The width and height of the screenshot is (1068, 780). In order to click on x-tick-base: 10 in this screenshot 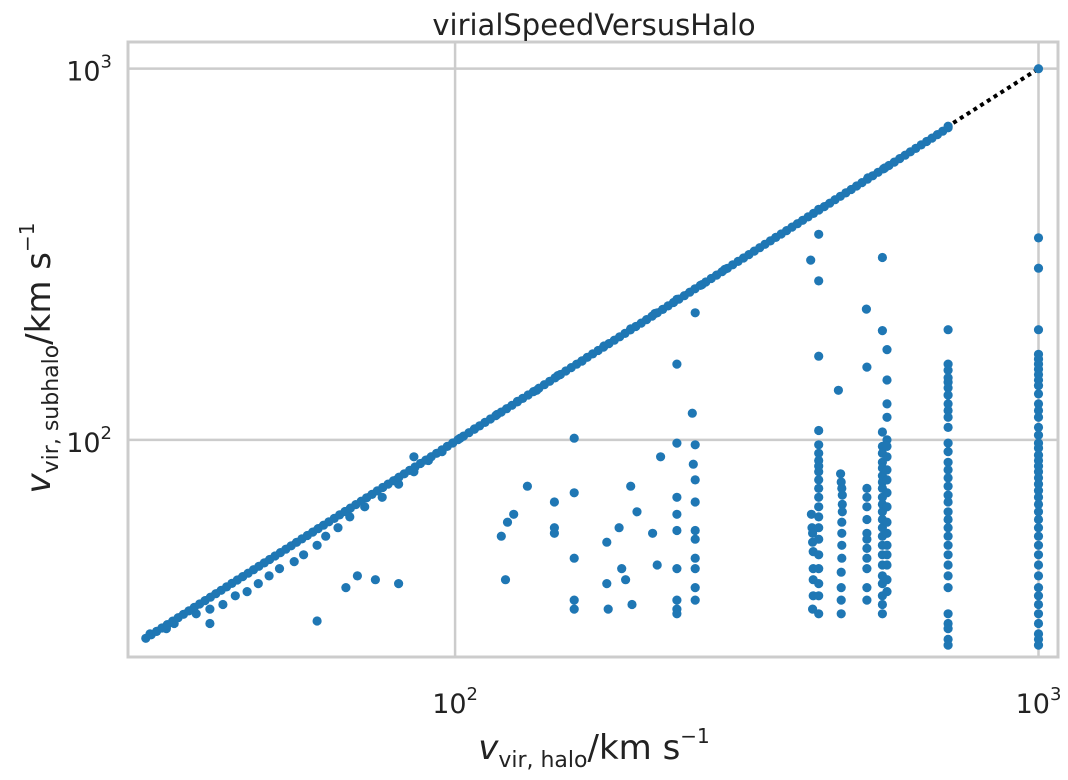, I will do `click(1033, 704)`.